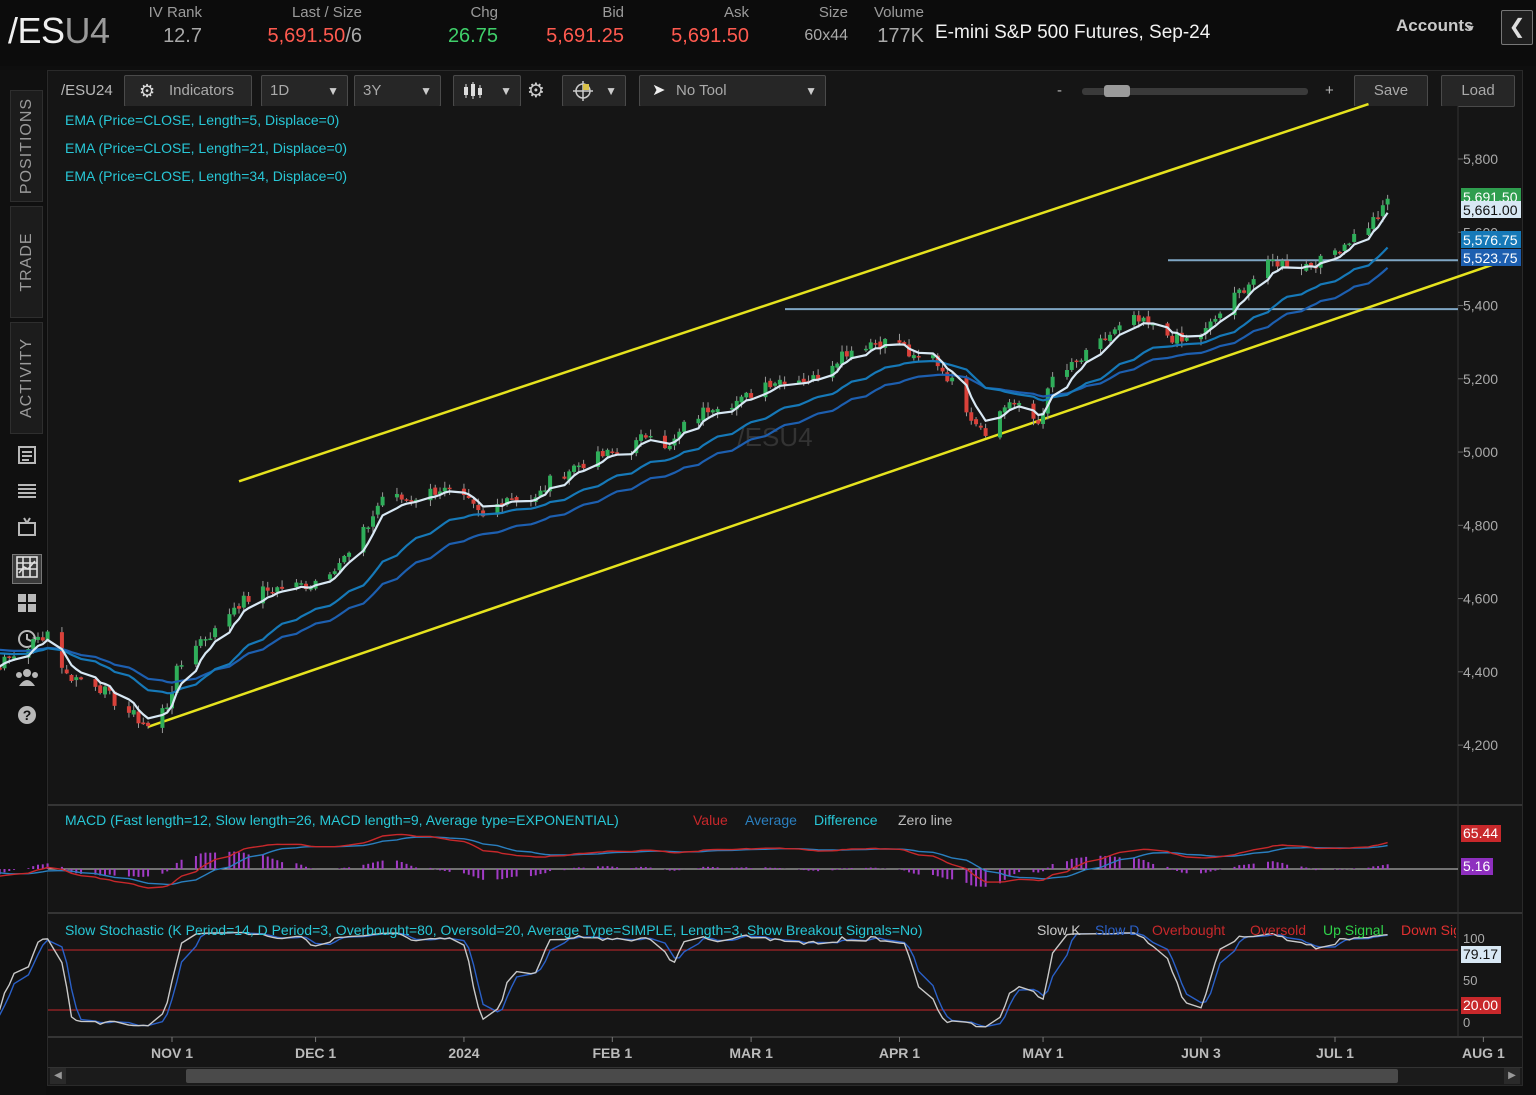  What do you see at coordinates (58, 1076) in the screenshot?
I see `scroll-left-icon: ◀` at bounding box center [58, 1076].